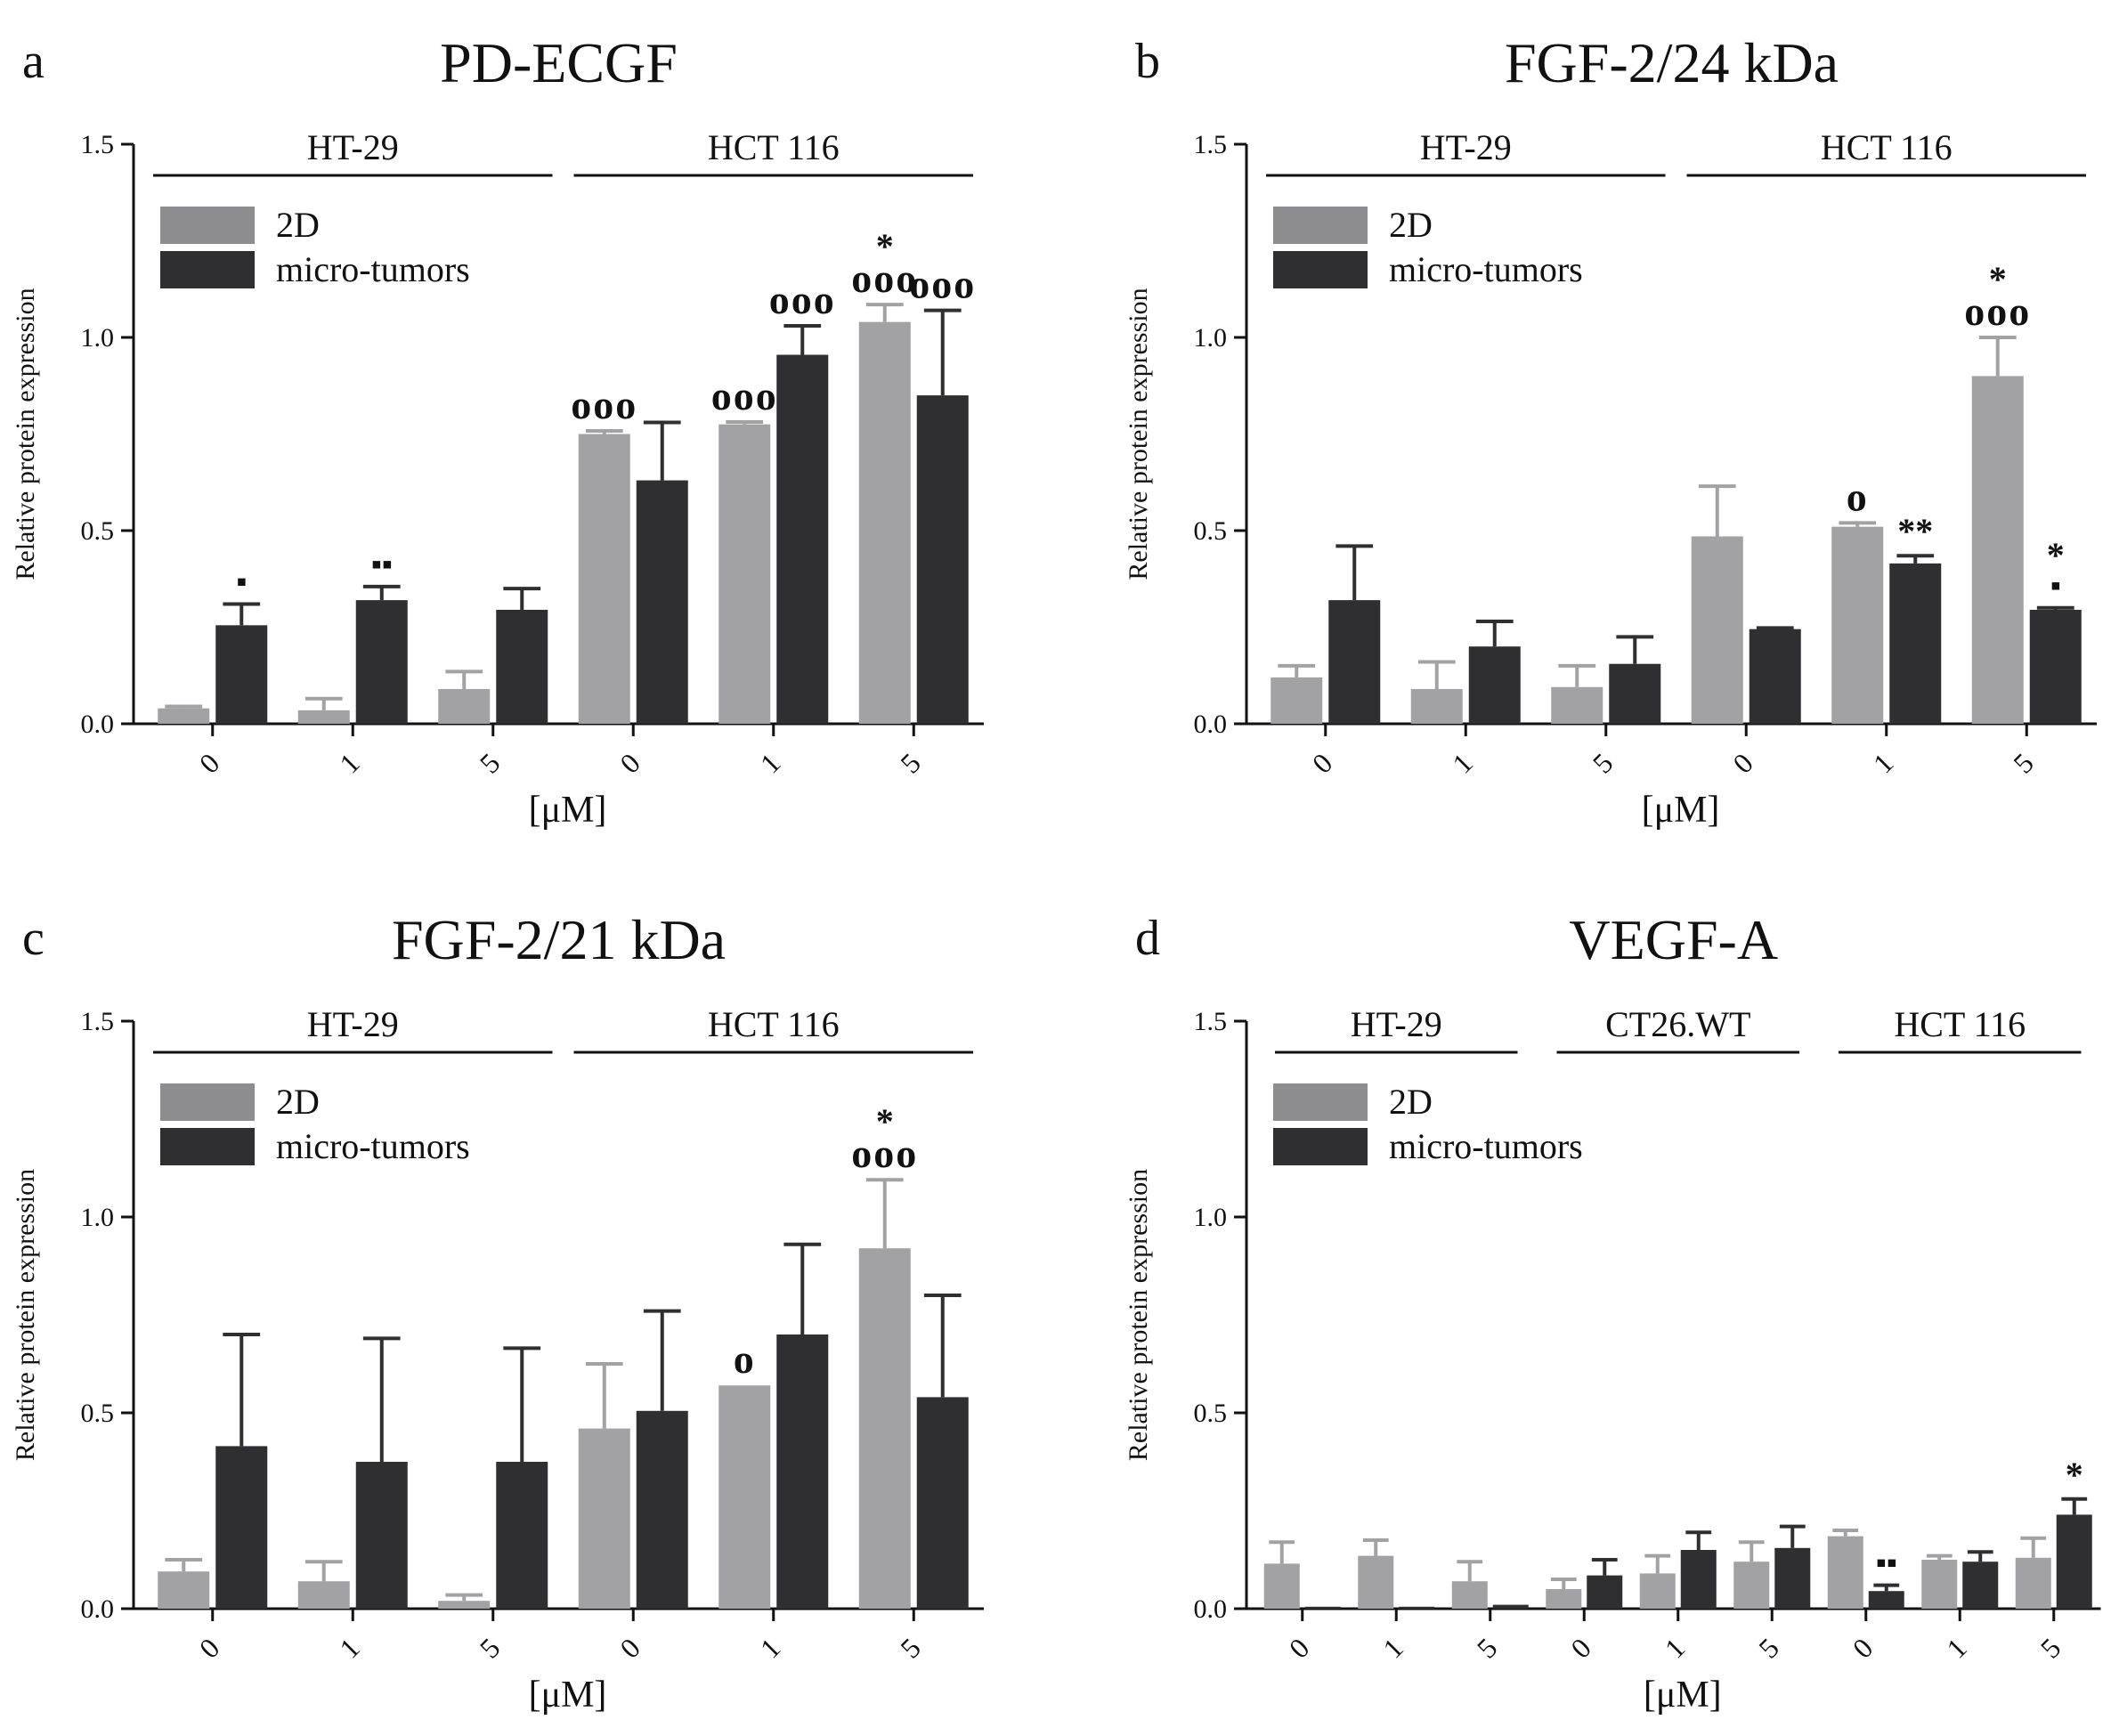  I want to click on panel-letter: b, so click(1147, 61).